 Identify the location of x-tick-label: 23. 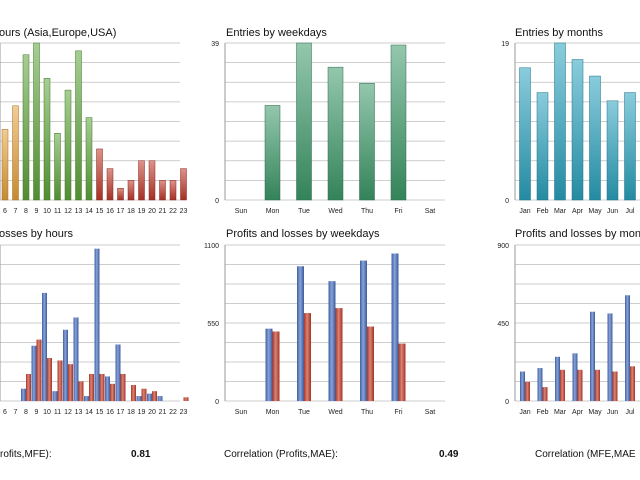
(184, 211).